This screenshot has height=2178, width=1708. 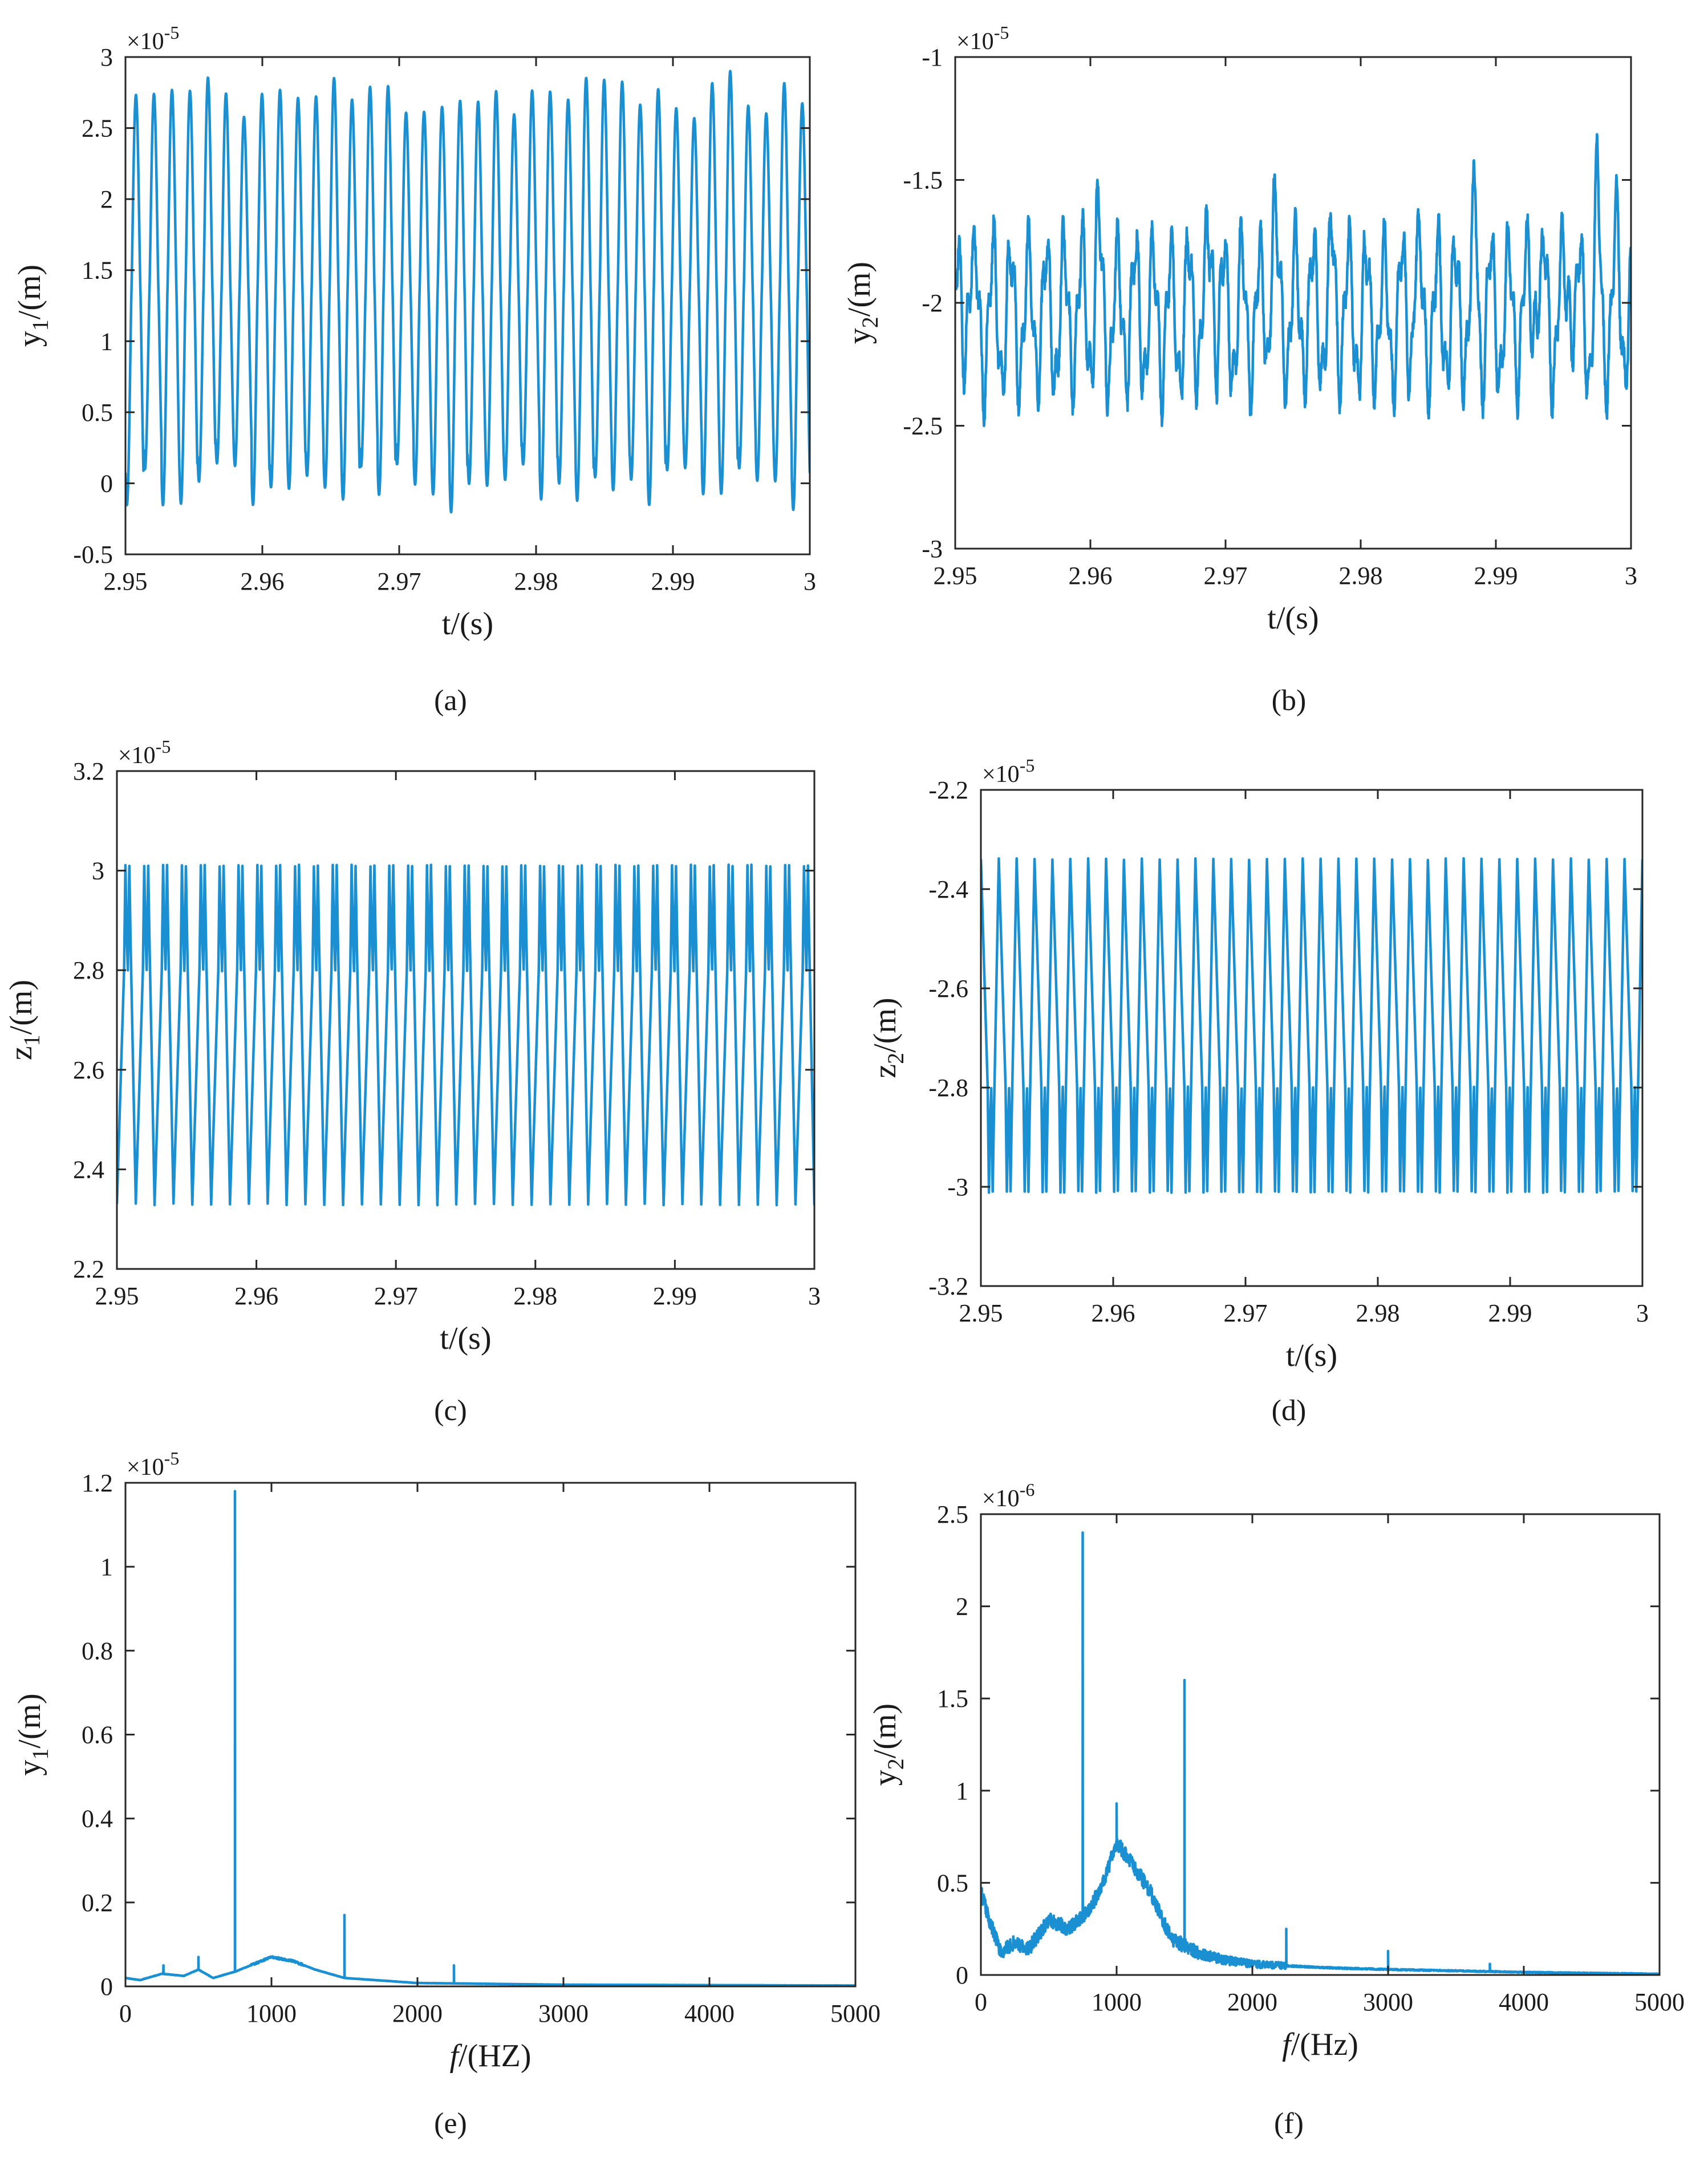 I want to click on series-line-z2, so click(x=1311, y=1025).